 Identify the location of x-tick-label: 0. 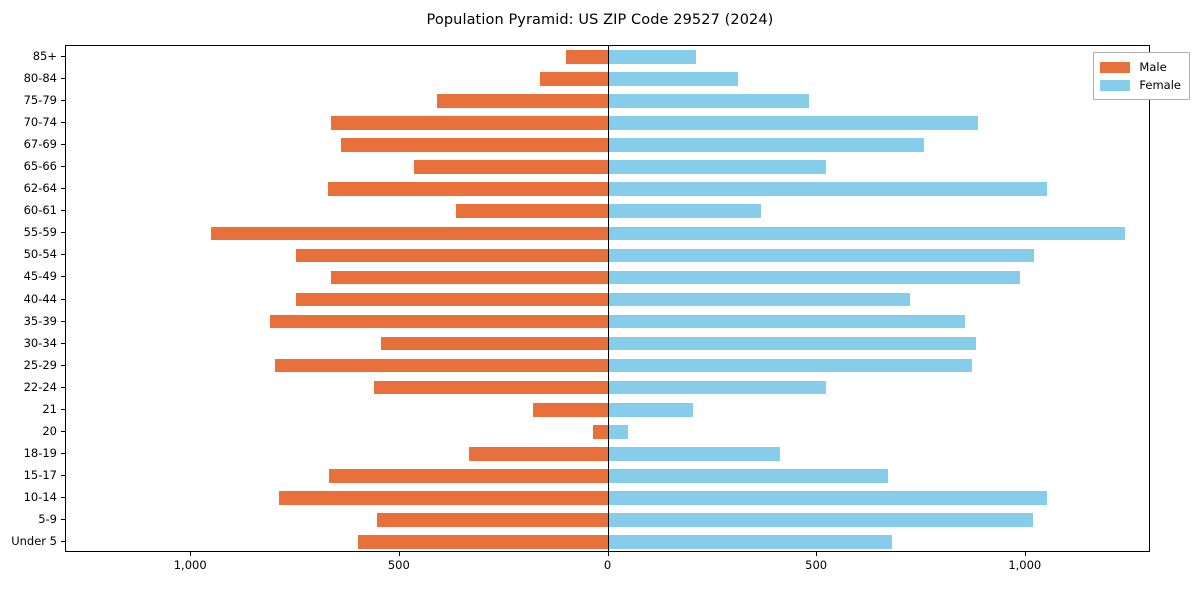
(607, 565).